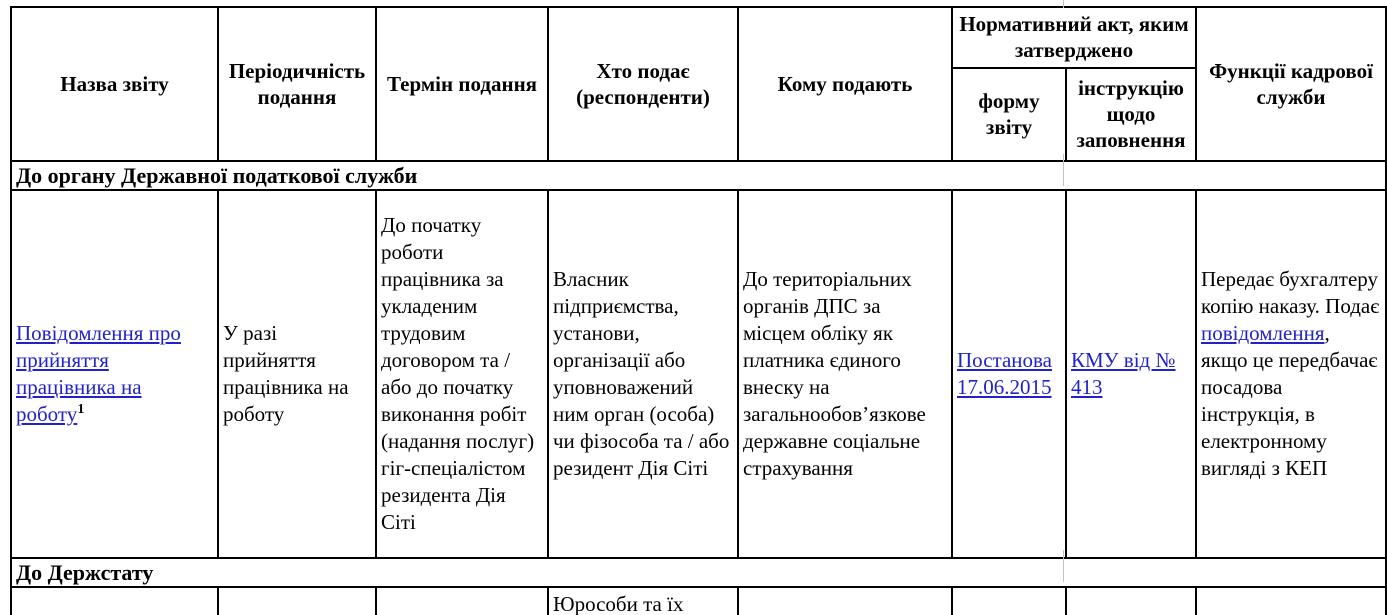  I want to click on section-title-tax-service: До органу Державної податкової служби, so click(698, 175).